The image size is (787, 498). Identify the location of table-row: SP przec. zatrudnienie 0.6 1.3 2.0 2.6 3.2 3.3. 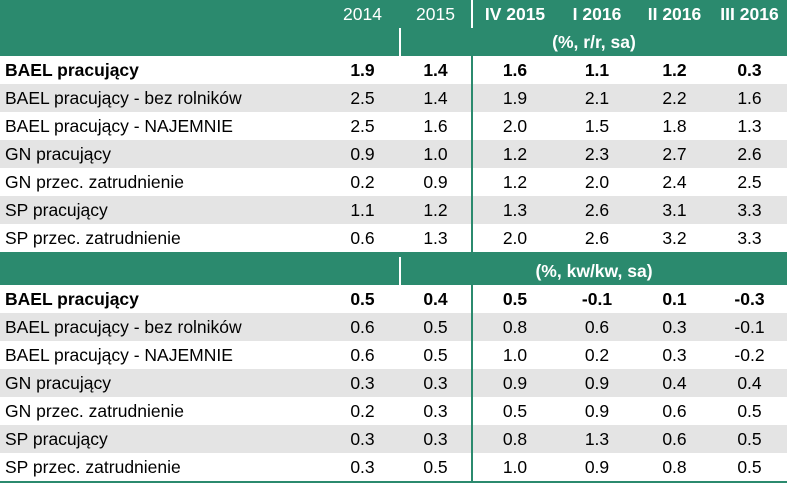
(393, 239).